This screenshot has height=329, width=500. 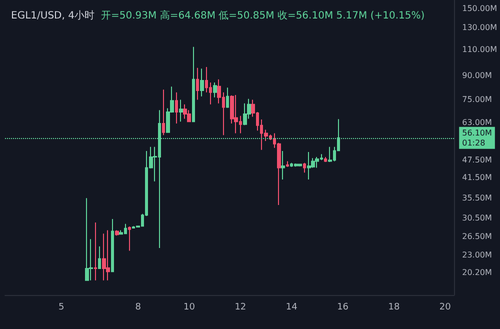 I want to click on x-tick-label: 20, so click(x=445, y=307).